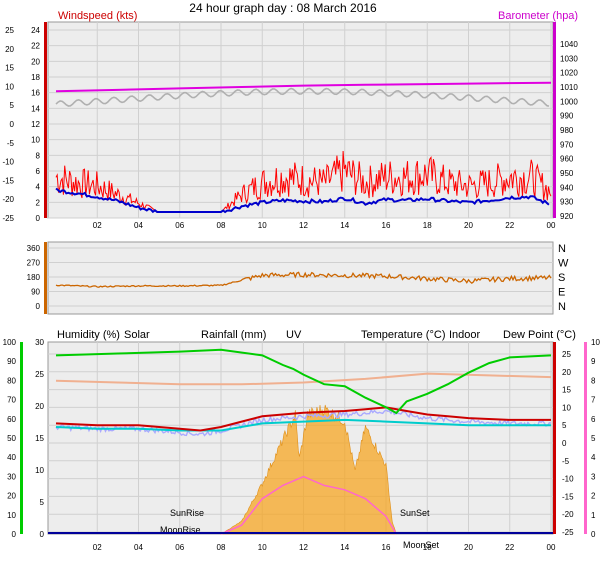 Image resolution: width=608 pixels, height=561 pixels. What do you see at coordinates (138, 547) in the screenshot?
I see `temp-x-tick: 04` at bounding box center [138, 547].